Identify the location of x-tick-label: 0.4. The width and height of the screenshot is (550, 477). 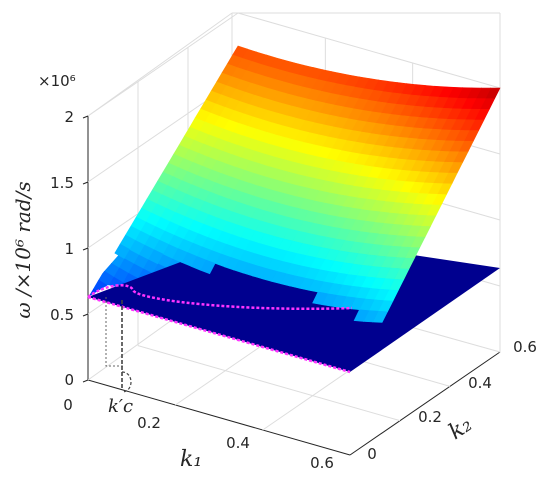
(238, 443).